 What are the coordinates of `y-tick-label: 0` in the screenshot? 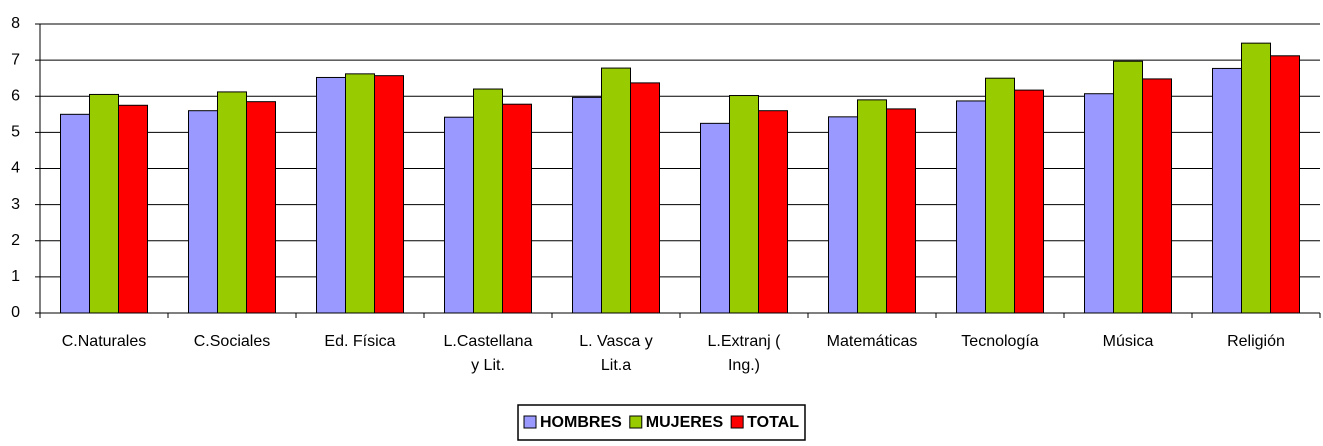 It's located at (15, 312).